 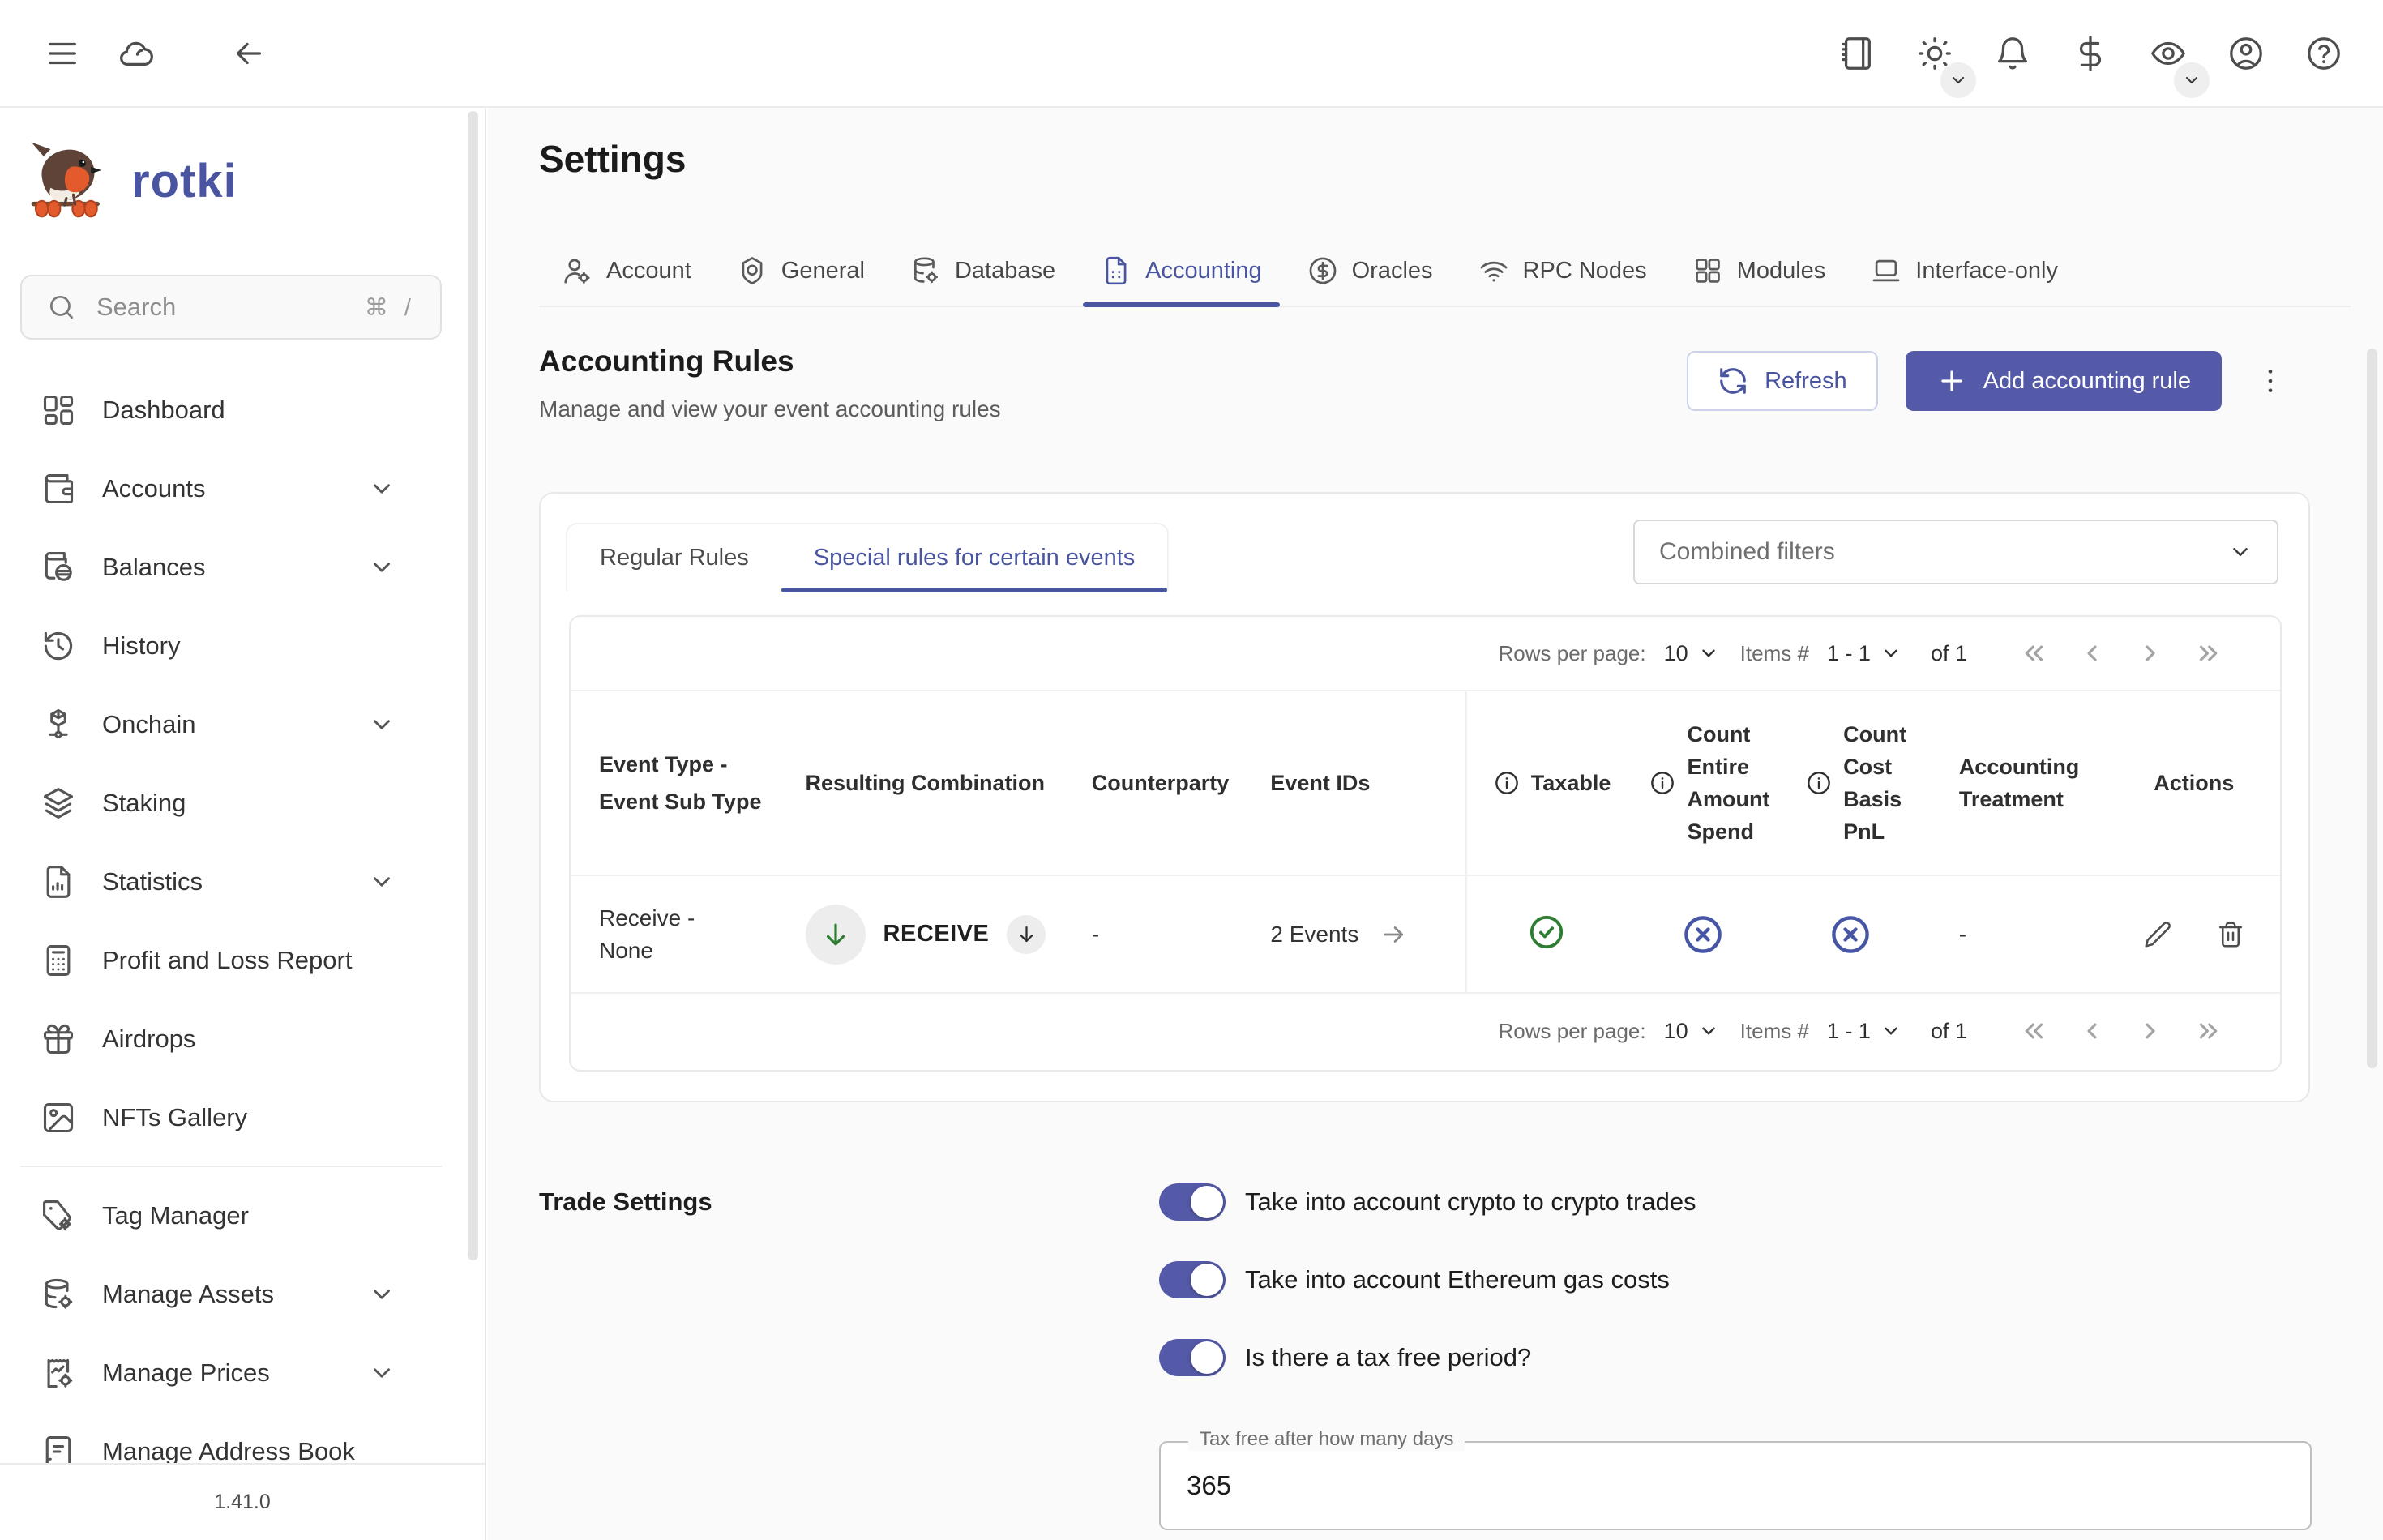 What do you see at coordinates (154, 566) in the screenshot?
I see `sidebar-item-label: Balances` at bounding box center [154, 566].